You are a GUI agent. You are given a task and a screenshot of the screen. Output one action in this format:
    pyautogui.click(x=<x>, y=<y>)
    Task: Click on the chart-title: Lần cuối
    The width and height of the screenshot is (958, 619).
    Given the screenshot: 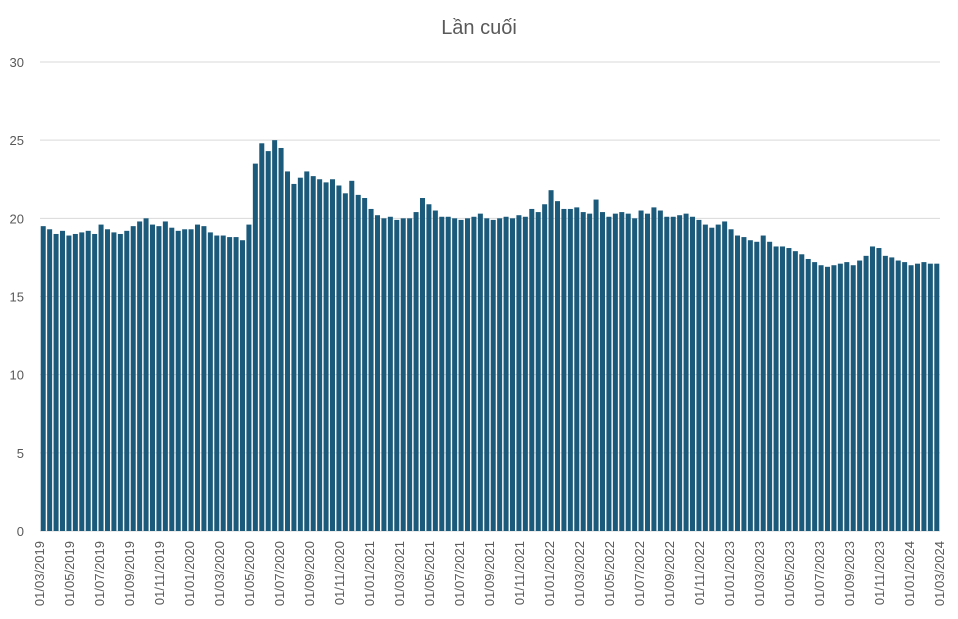 What is the action you would take?
    pyautogui.click(x=479, y=28)
    